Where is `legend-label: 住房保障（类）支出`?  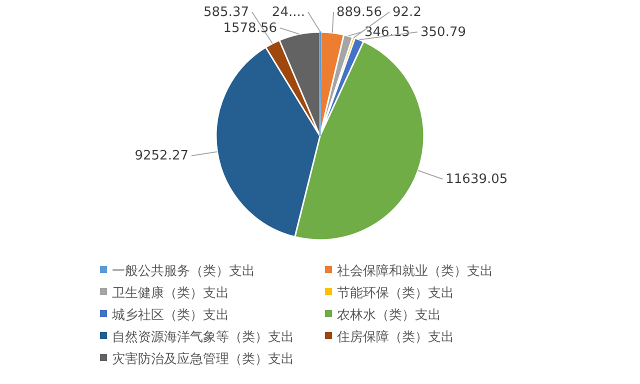
legend-label: 住房保障（类）支出 is located at coordinates (395, 337).